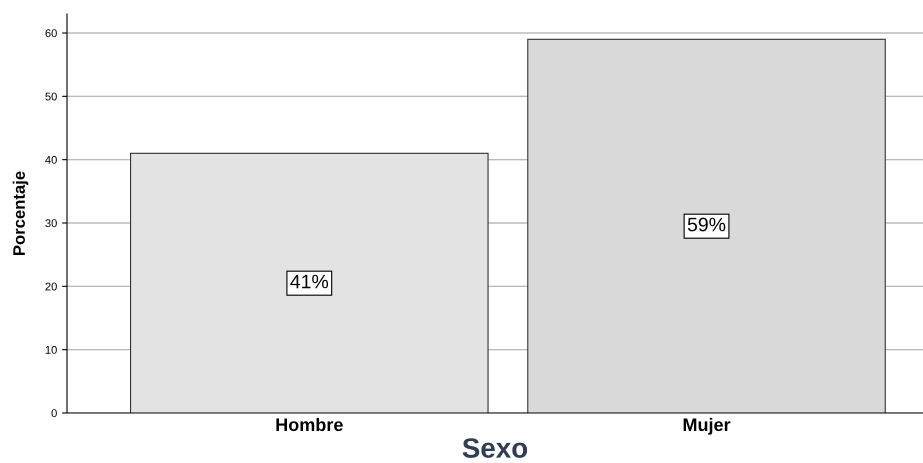  What do you see at coordinates (51, 96) in the screenshot?
I see `y-tick-label: 50` at bounding box center [51, 96].